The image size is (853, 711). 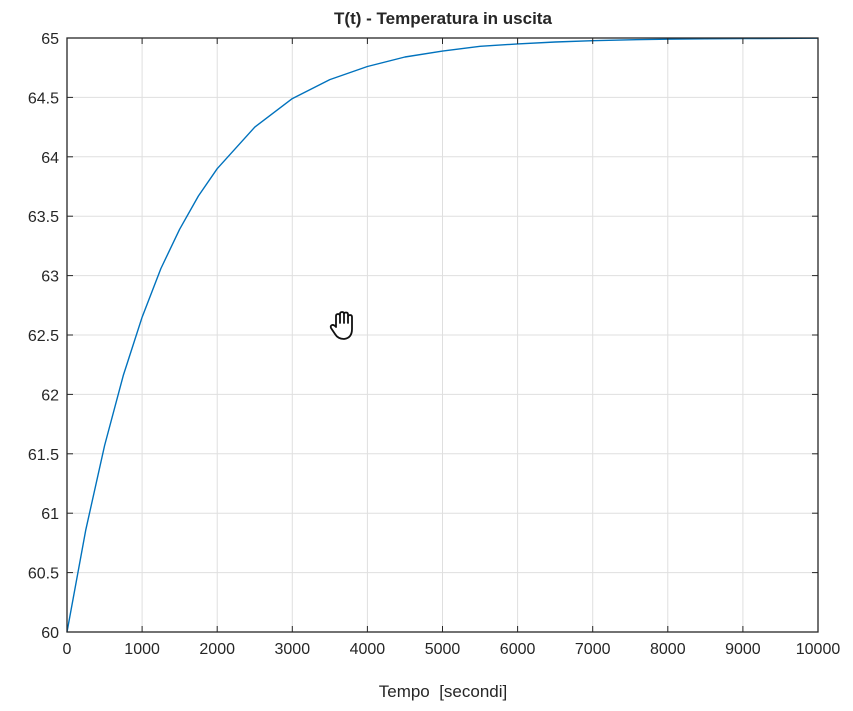 What do you see at coordinates (593, 649) in the screenshot?
I see `x-tick-label: 7000` at bounding box center [593, 649].